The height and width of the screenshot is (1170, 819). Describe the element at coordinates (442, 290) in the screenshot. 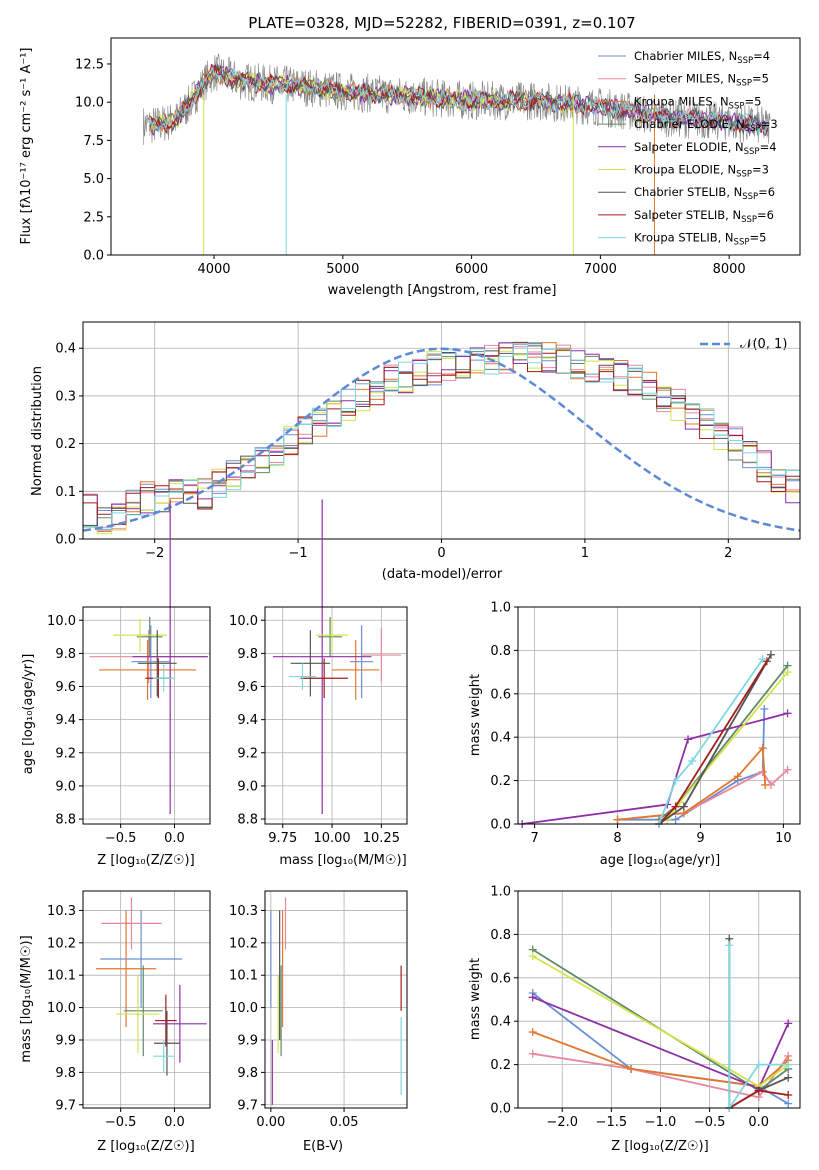

I see `spectrum-xlabel: wavelength [Angstrom, rest frame]` at that location.